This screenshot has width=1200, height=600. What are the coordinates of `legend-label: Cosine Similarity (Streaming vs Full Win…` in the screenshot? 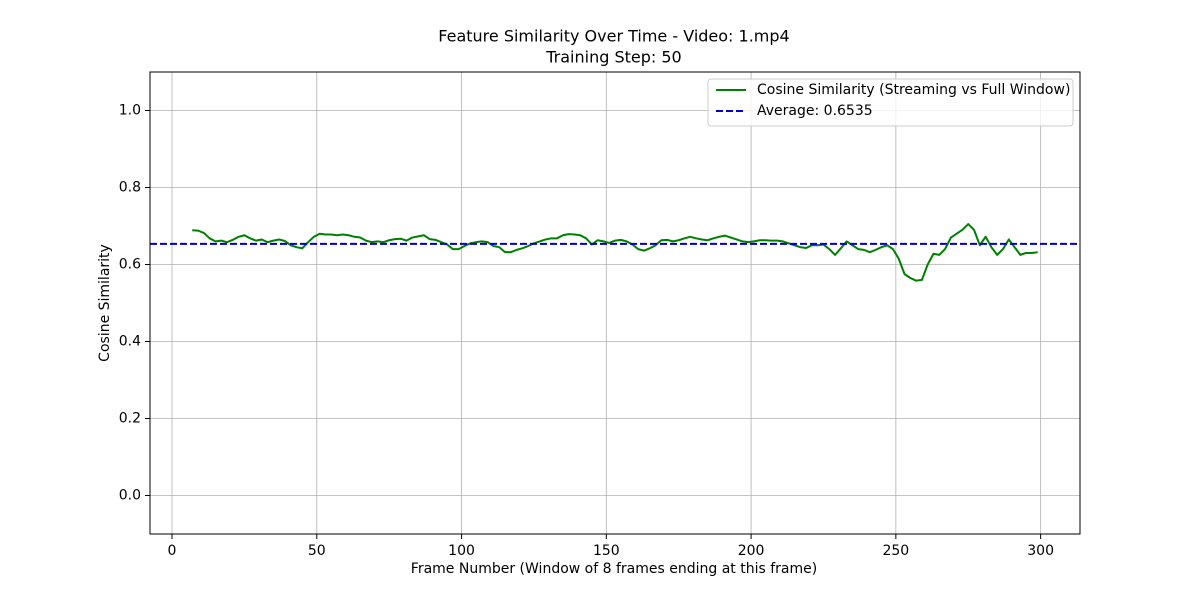 It's located at (913, 90).